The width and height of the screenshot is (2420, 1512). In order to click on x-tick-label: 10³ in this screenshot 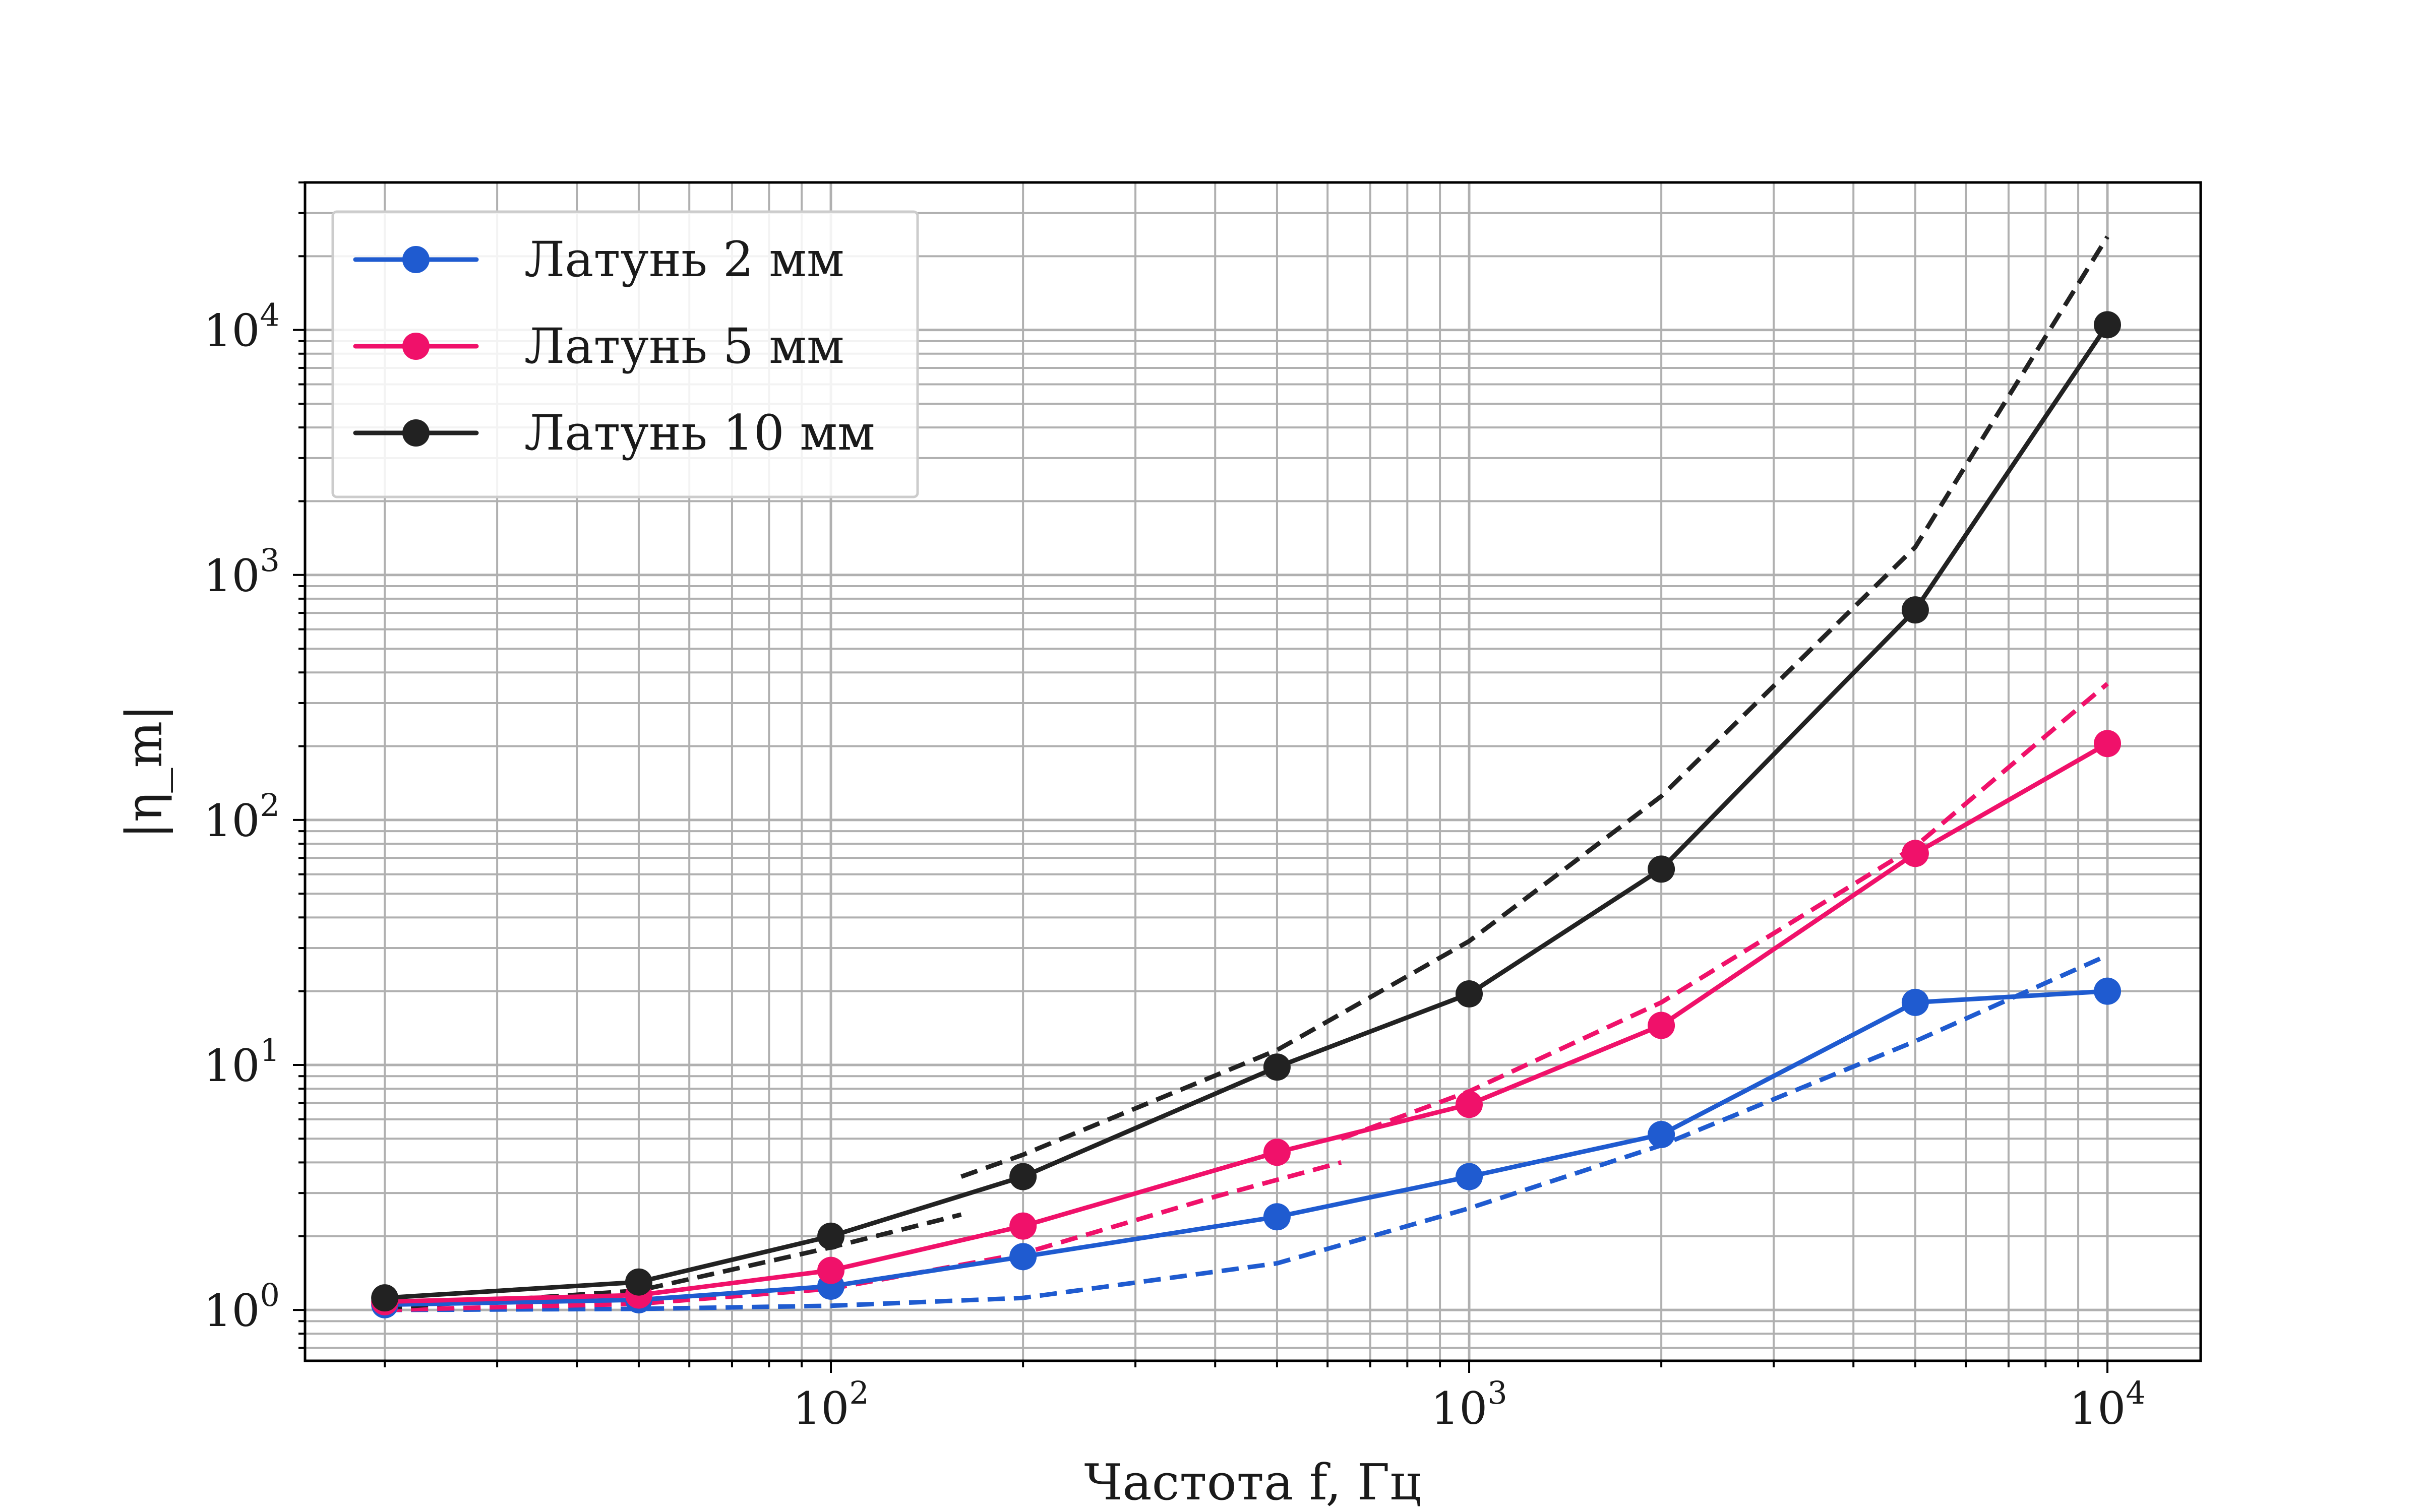, I will do `click(1469, 1404)`.